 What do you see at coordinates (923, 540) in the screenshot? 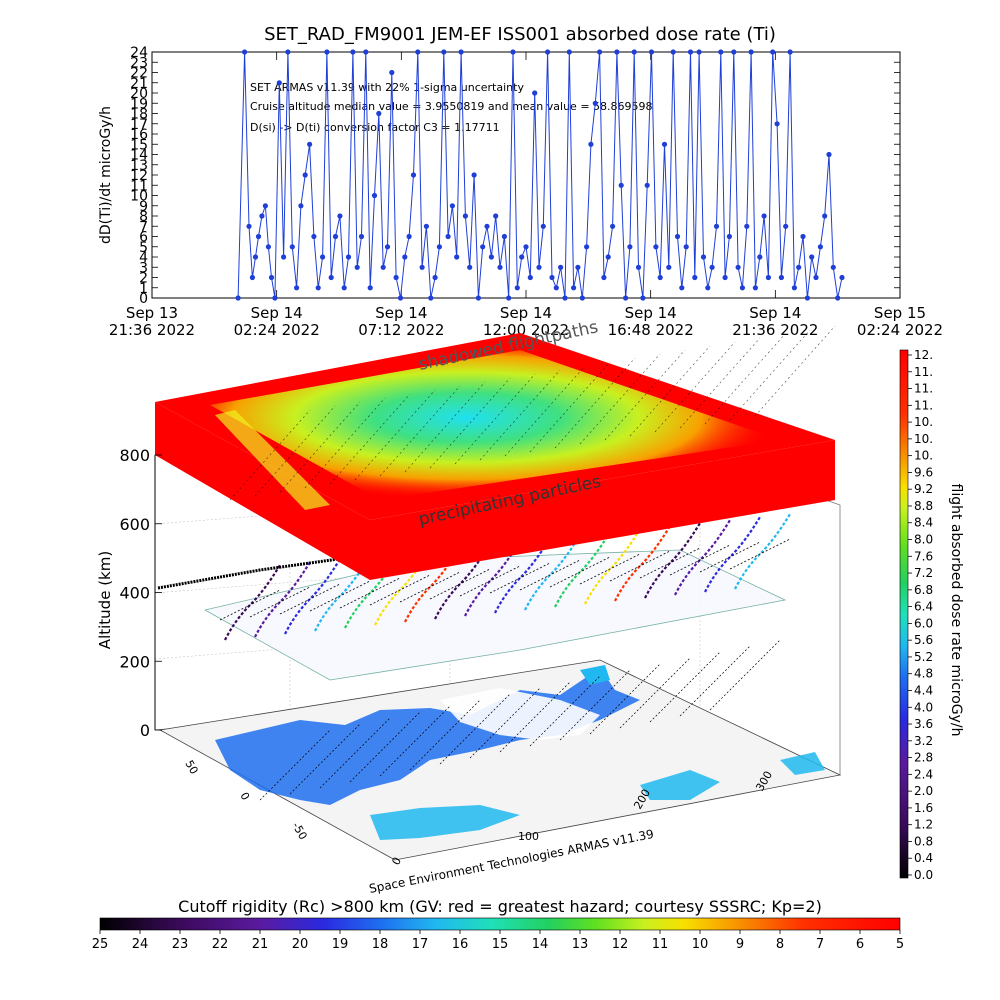
I see `colorbar-tick-label: 8.0` at bounding box center [923, 540].